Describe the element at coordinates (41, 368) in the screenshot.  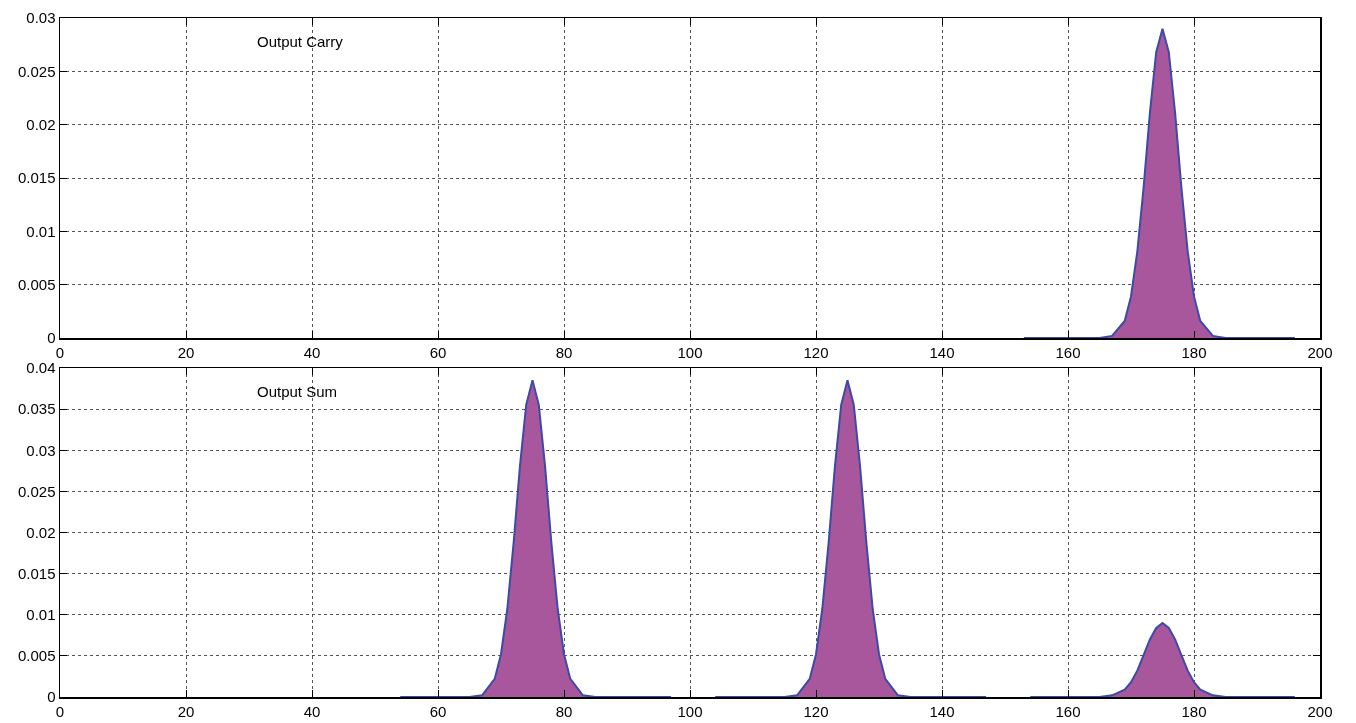
I see `y-tick-label: 0.04` at that location.